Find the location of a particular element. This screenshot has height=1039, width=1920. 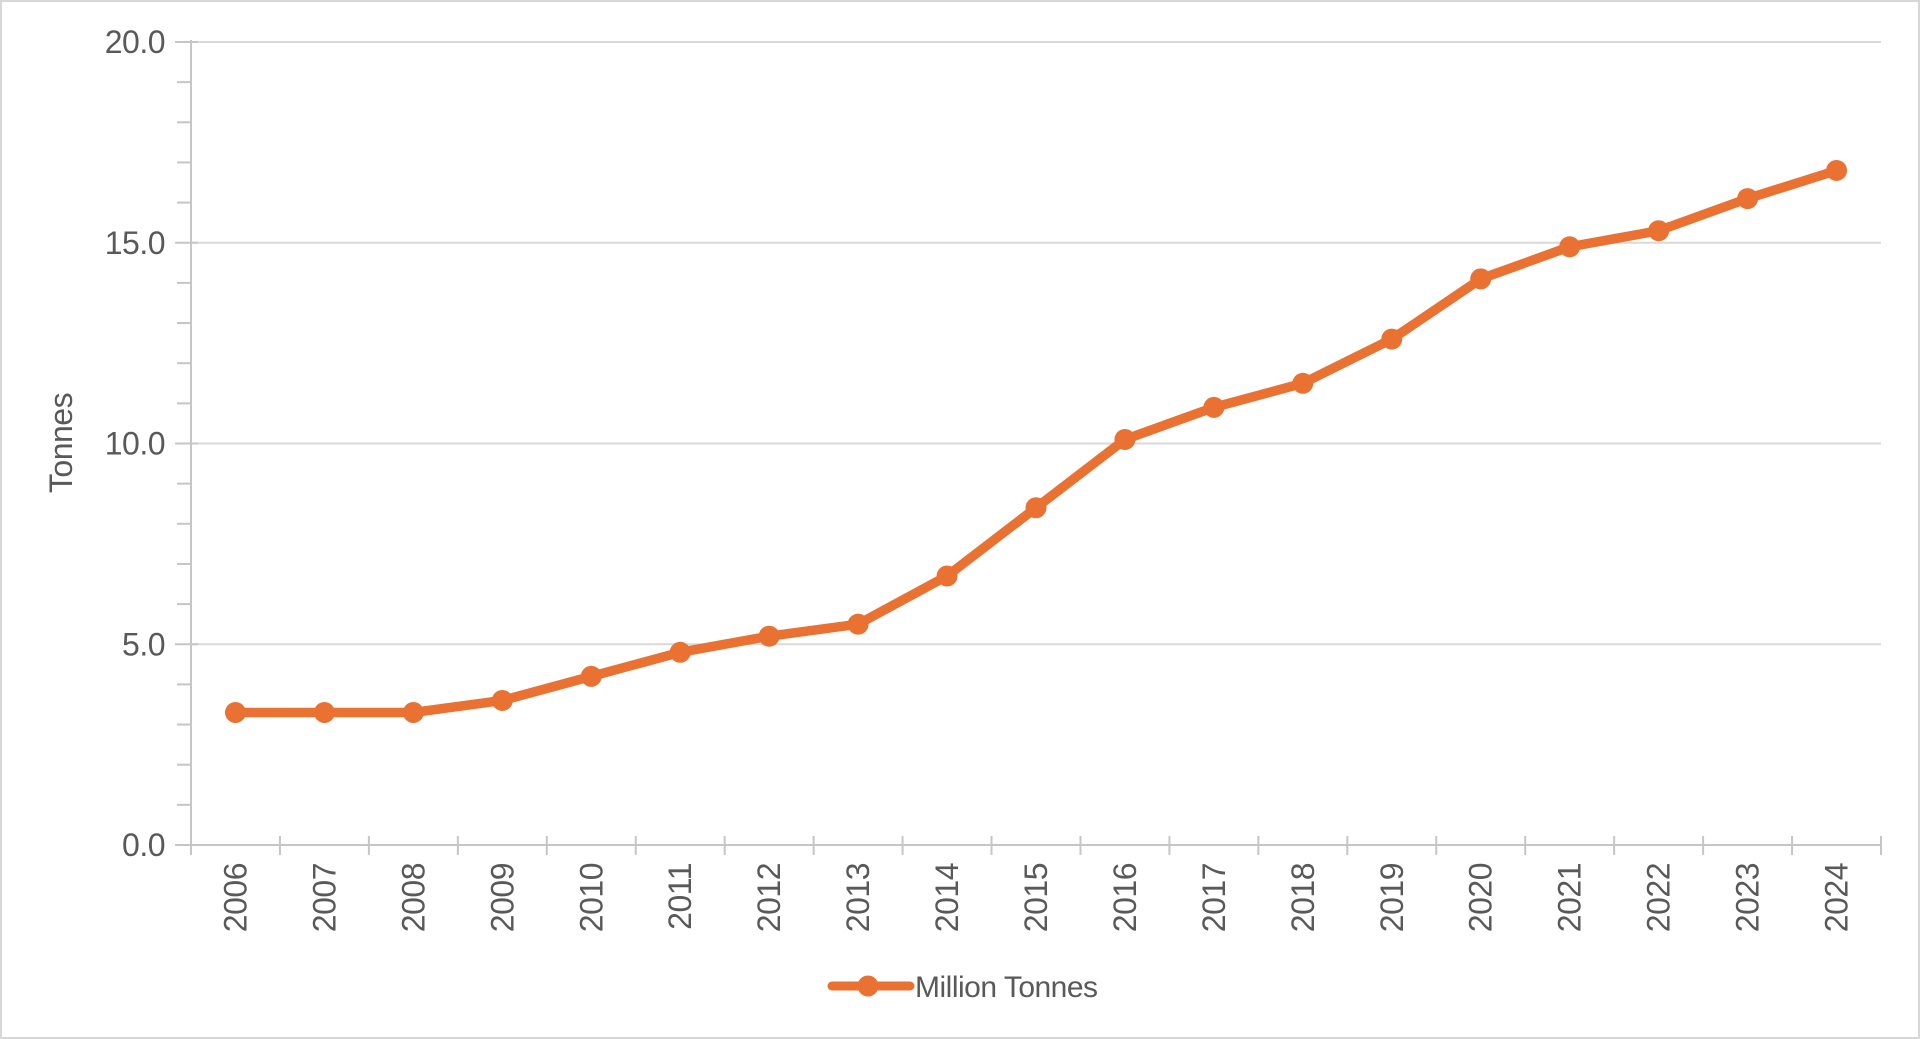

y-tick-label: 10.0 is located at coordinates (135, 444).